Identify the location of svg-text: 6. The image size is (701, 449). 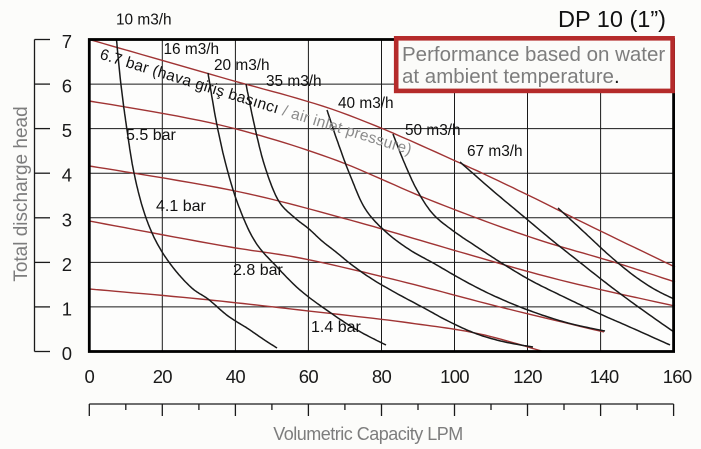
(67, 86).